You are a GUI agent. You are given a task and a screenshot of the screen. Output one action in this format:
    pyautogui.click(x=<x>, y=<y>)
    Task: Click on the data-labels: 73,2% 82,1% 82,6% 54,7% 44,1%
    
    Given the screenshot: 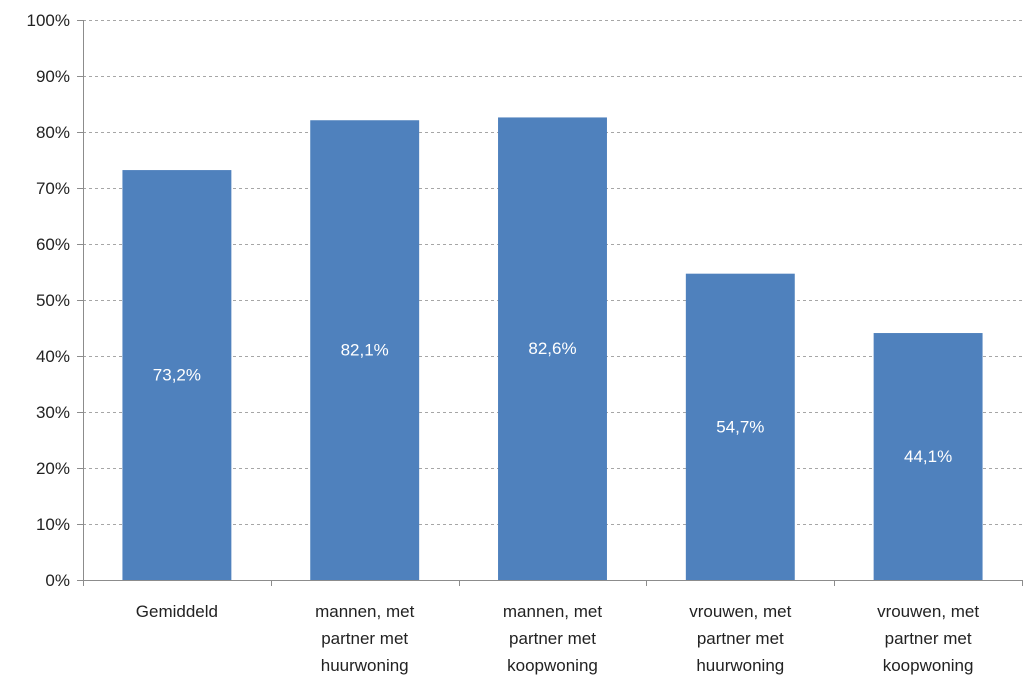 What is the action you would take?
    pyautogui.click(x=552, y=402)
    